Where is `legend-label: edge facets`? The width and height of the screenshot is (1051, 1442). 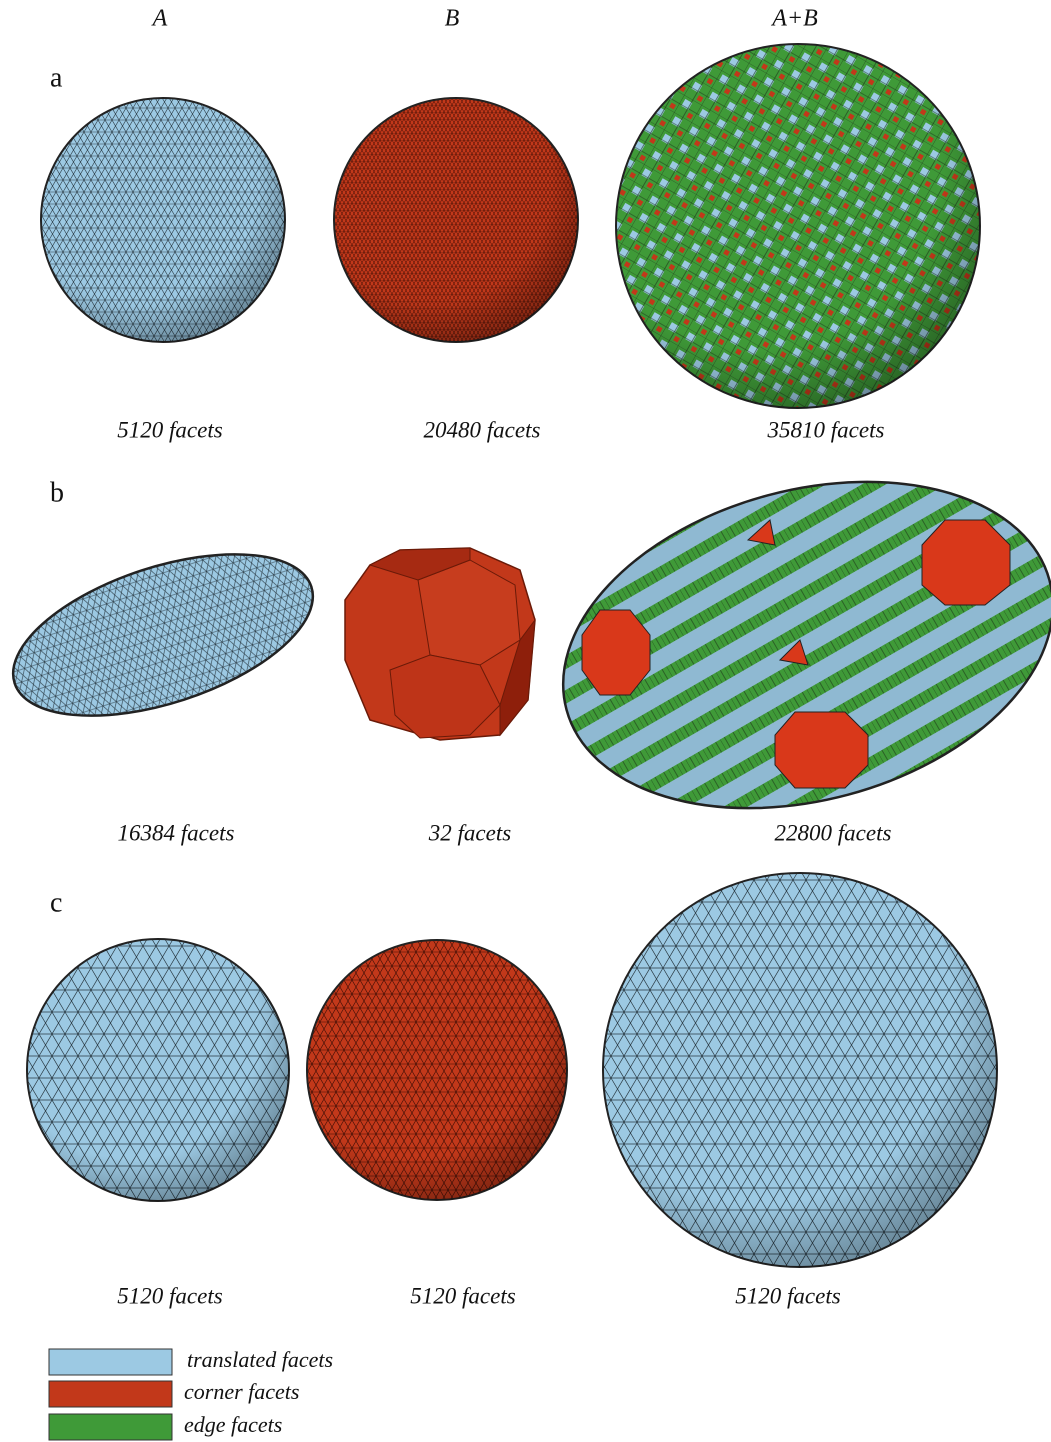
legend-label: edge facets is located at coordinates (233, 1424).